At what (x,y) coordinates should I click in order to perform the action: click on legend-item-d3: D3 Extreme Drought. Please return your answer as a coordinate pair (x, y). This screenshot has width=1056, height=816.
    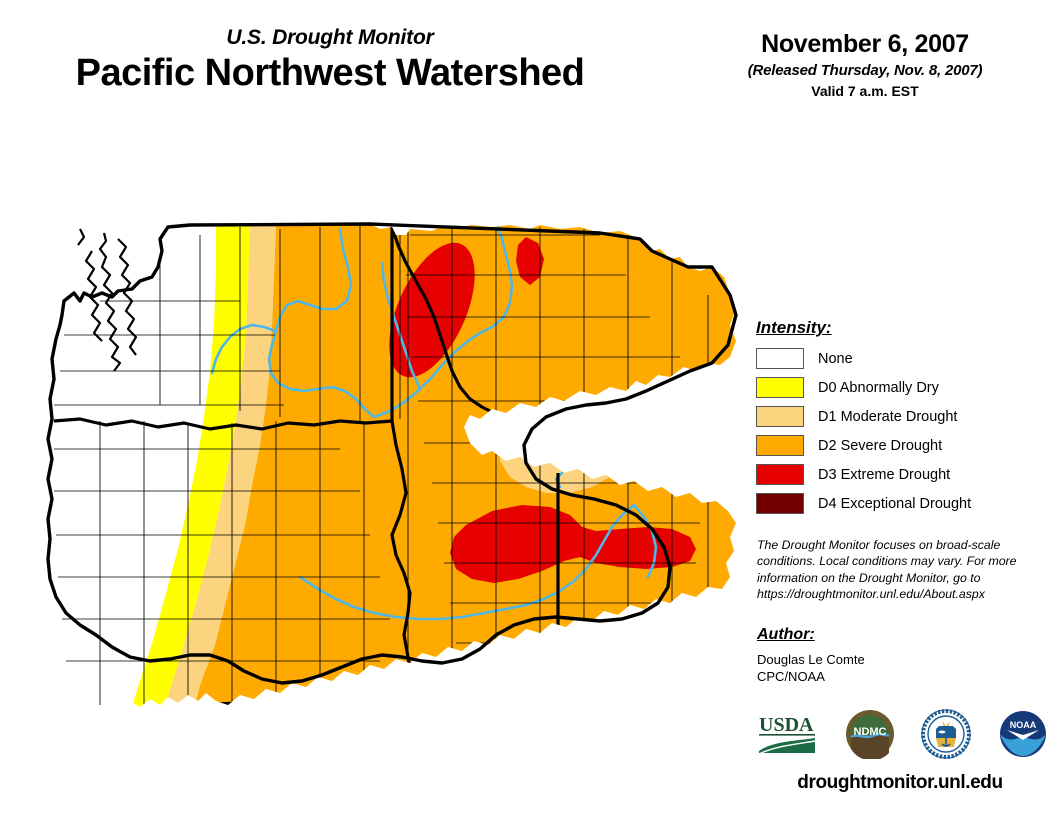
    Looking at the image, I should click on (901, 474).